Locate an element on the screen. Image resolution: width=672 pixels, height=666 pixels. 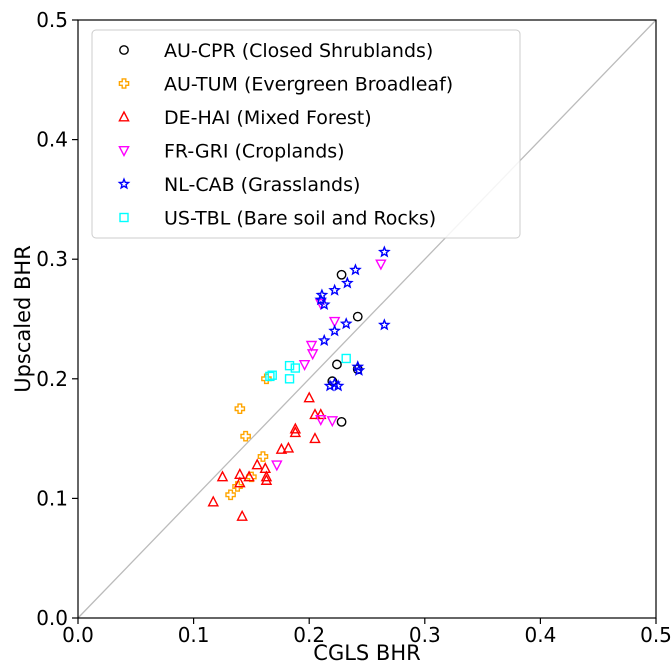
x-tick-label: 0.3 is located at coordinates (425, 635).